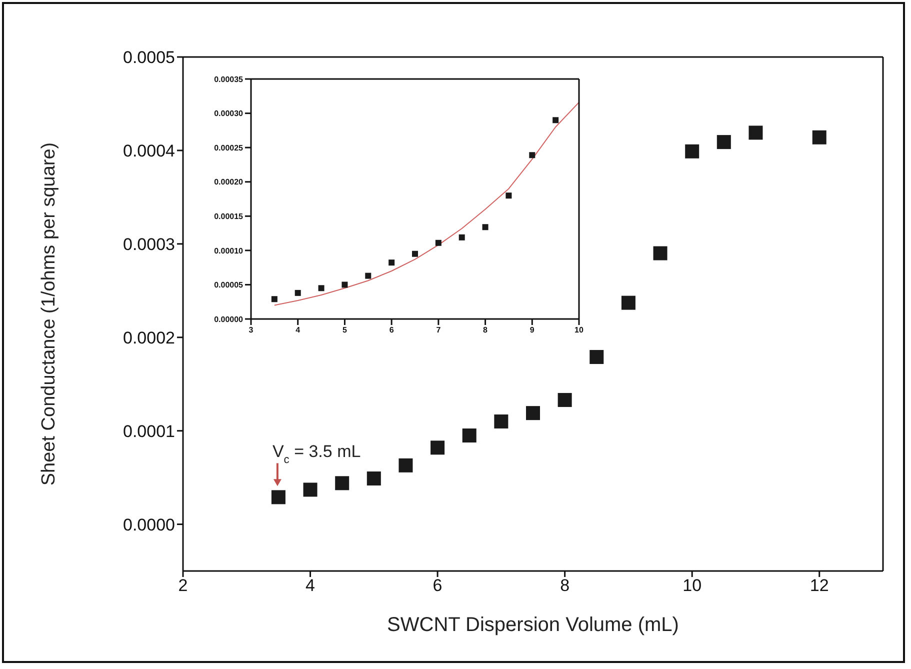  Describe the element at coordinates (149, 150) in the screenshot. I see `y-tick-label: 0.0004` at that location.